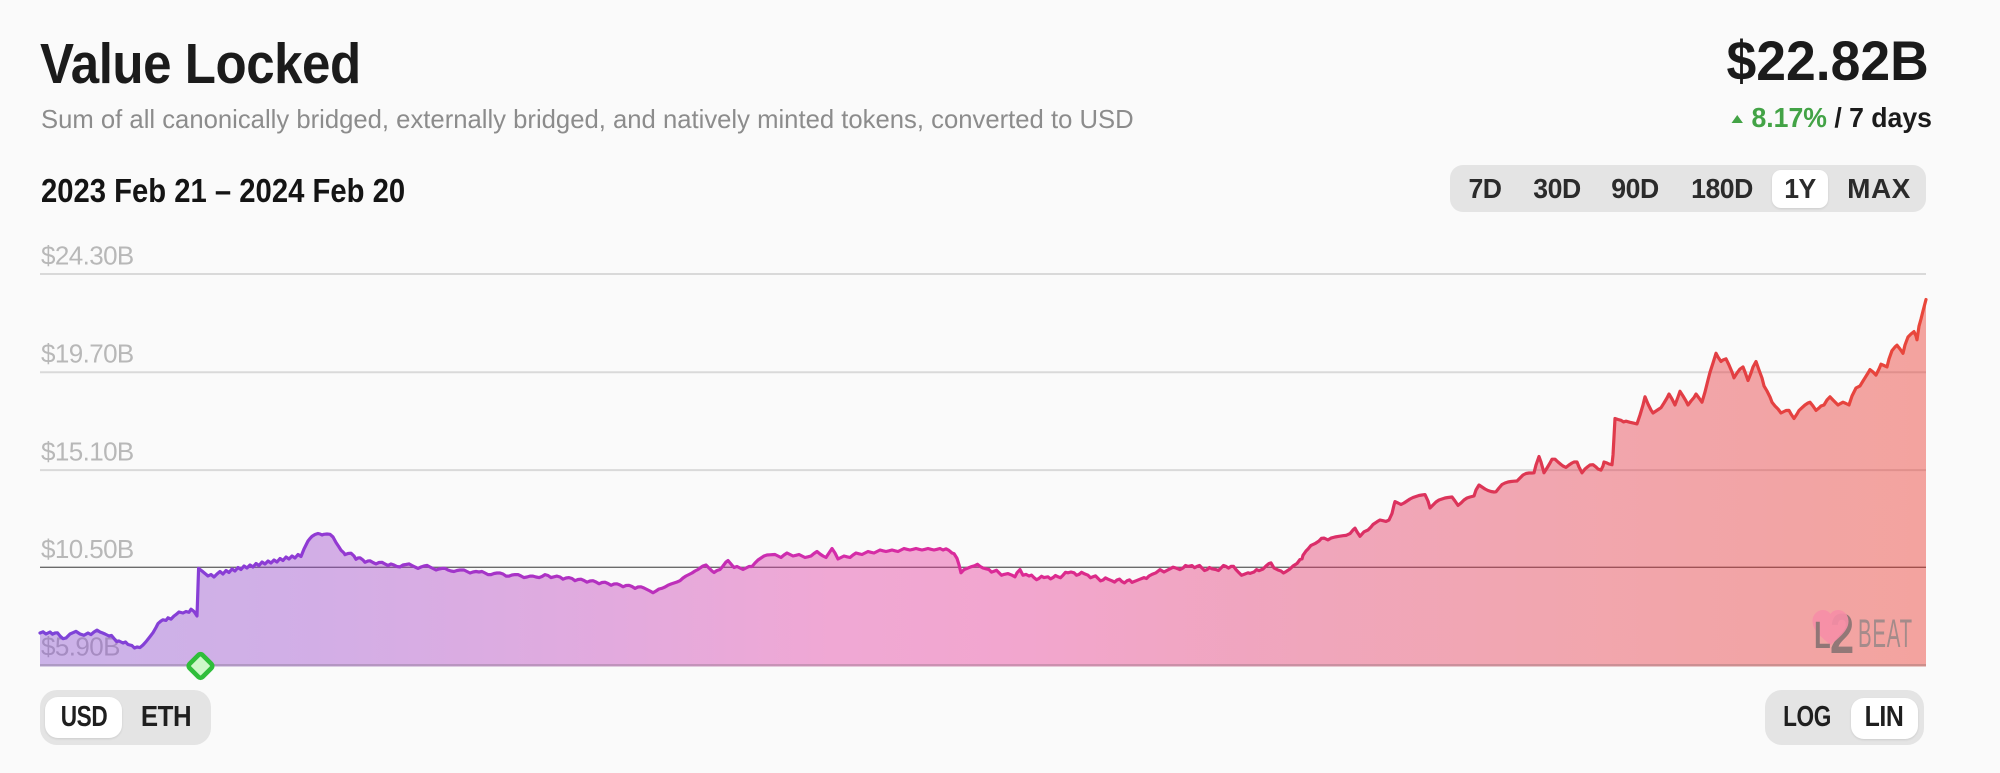 The height and width of the screenshot is (773, 2000). I want to click on svg-text: $19.70B, so click(87, 354).